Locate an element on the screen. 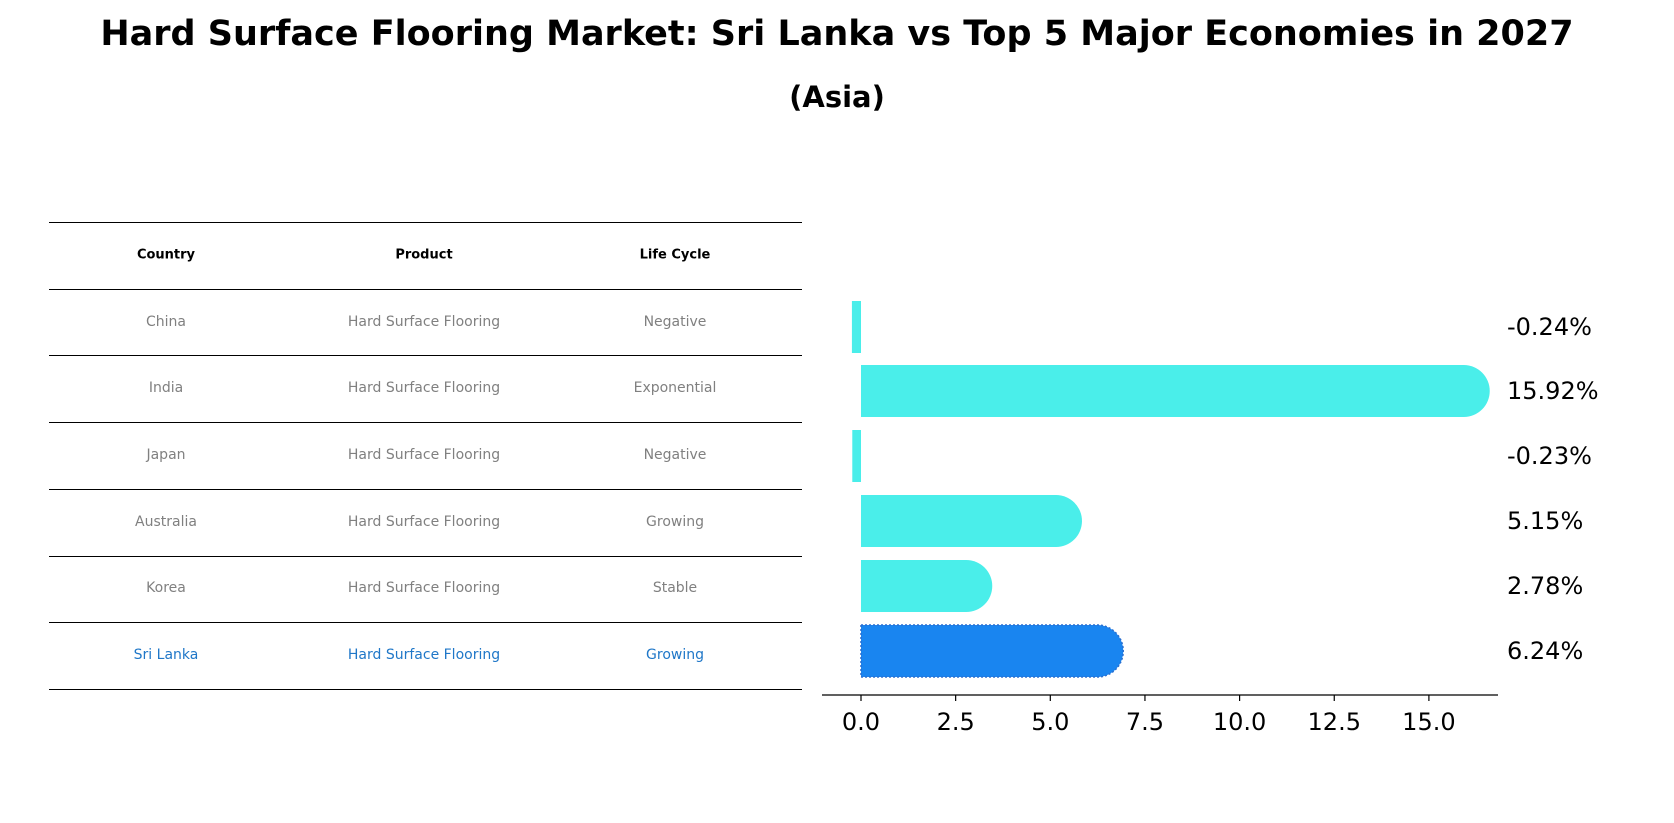 Image resolution: width=1674 pixels, height=823 pixels. row-korea-country: Korea is located at coordinates (166, 588).